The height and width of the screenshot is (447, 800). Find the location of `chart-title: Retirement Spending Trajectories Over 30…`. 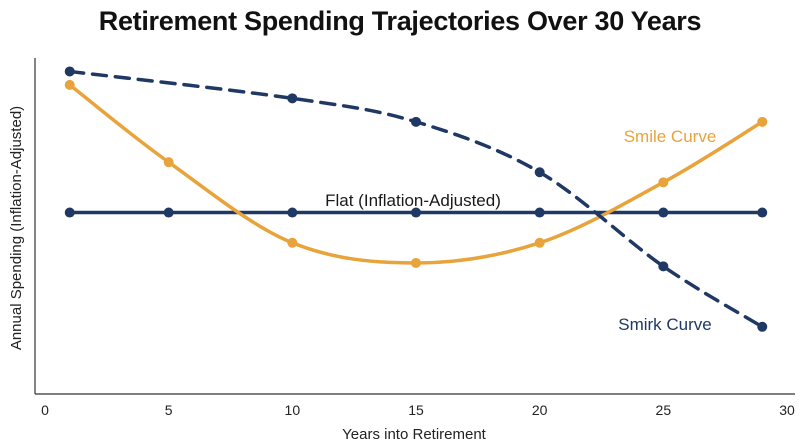

chart-title: Retirement Spending Trajectories Over 30… is located at coordinates (400, 21).